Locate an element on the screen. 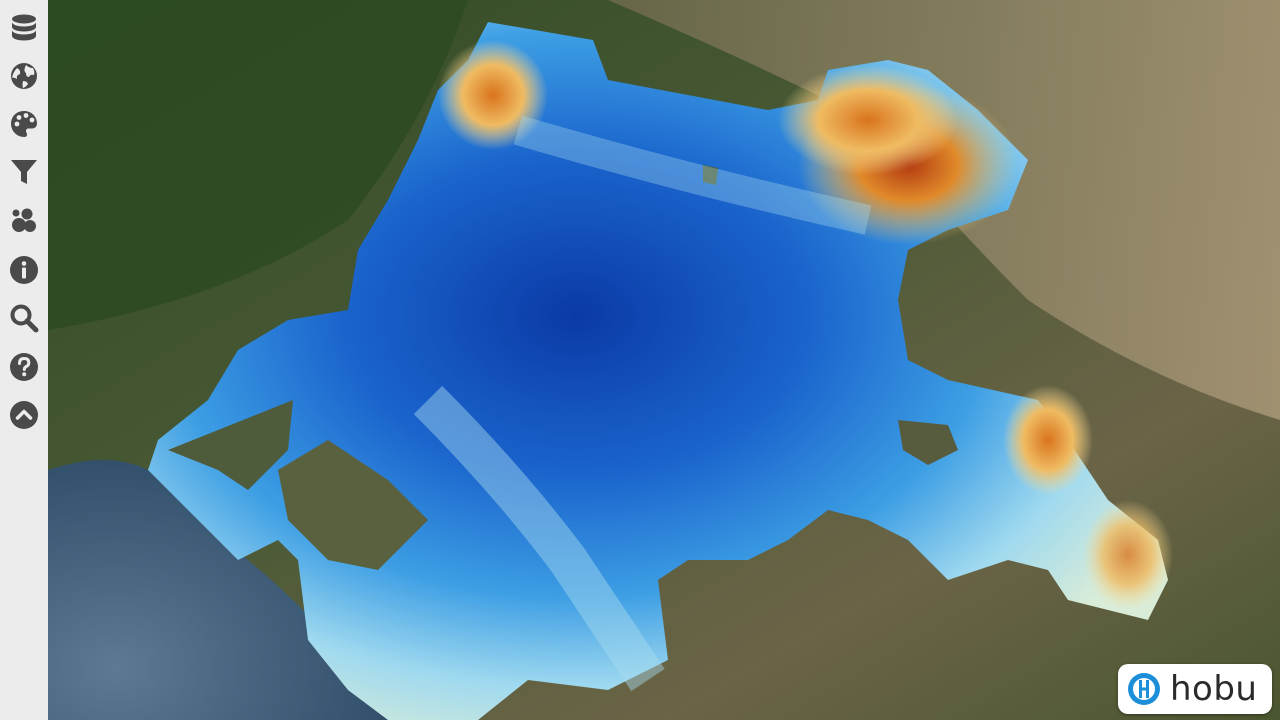  sidebar-item-collapse is located at coordinates (24, 415).